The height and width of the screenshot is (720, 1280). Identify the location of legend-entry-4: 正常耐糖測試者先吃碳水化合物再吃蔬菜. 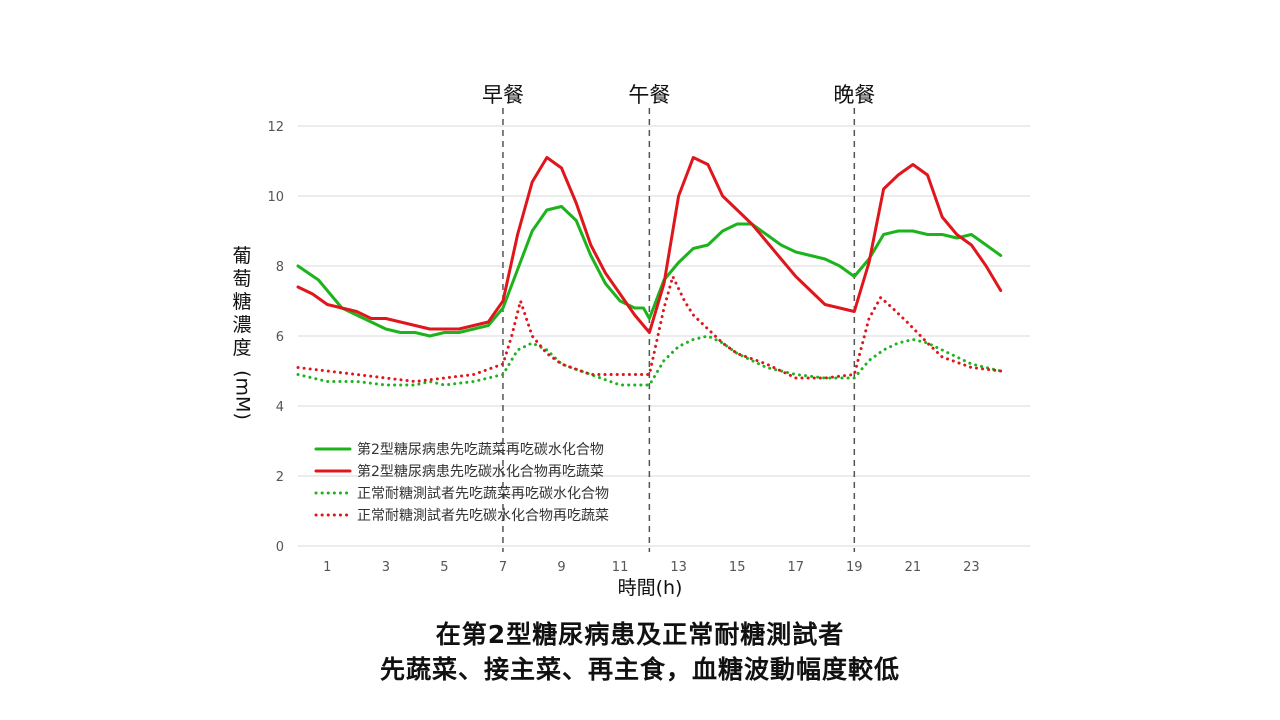
(483, 516).